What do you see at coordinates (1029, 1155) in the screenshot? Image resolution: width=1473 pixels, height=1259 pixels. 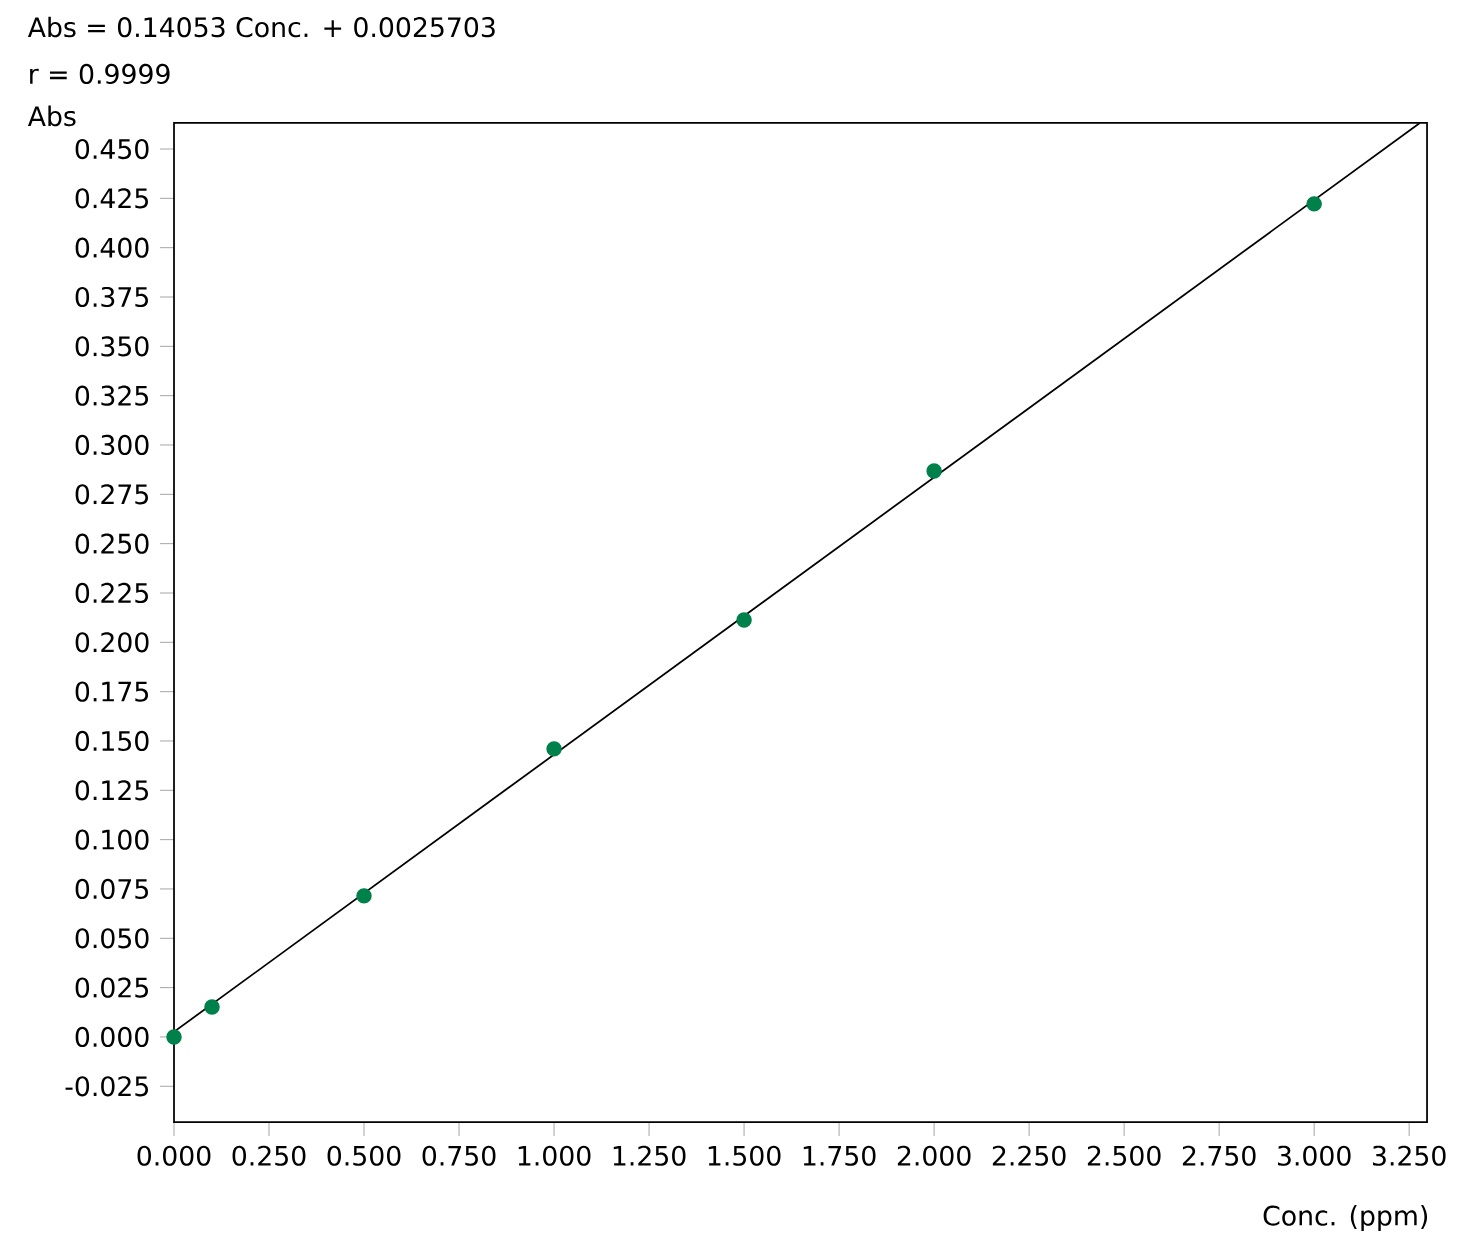 I see `x-tick-label: 2.250` at bounding box center [1029, 1155].